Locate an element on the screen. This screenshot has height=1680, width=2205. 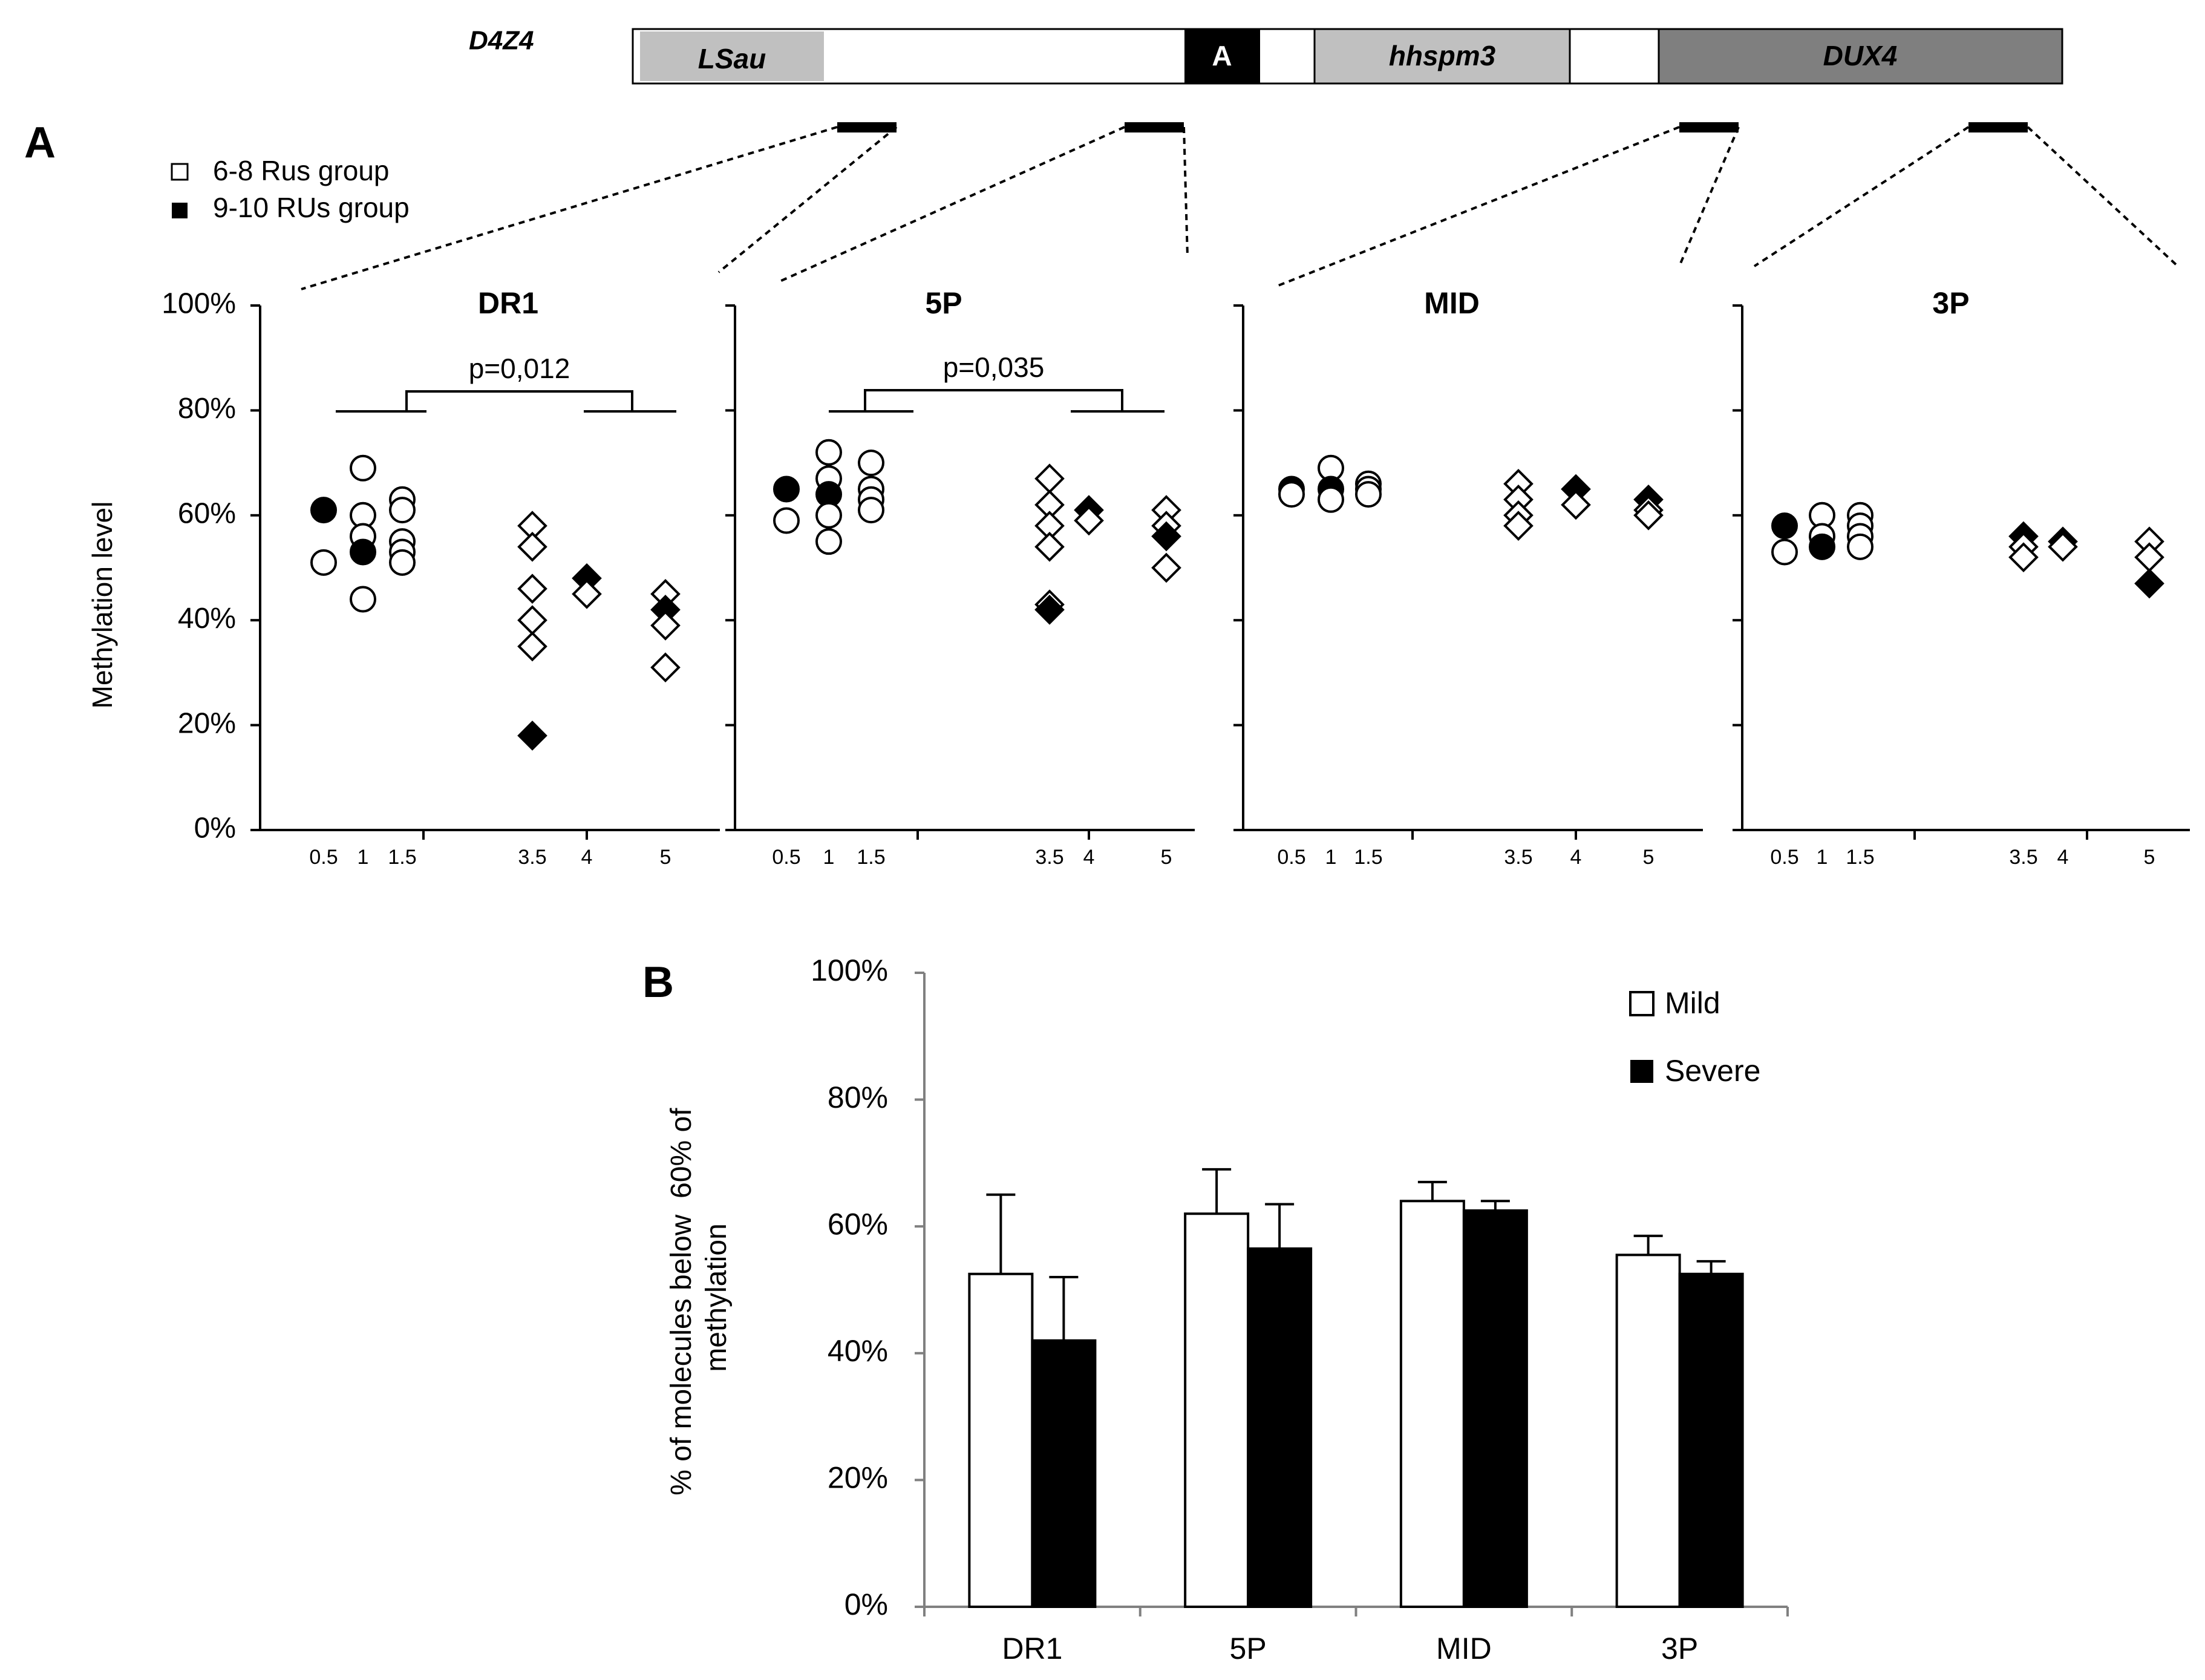
subplot-title: DR1 is located at coordinates (508, 303).